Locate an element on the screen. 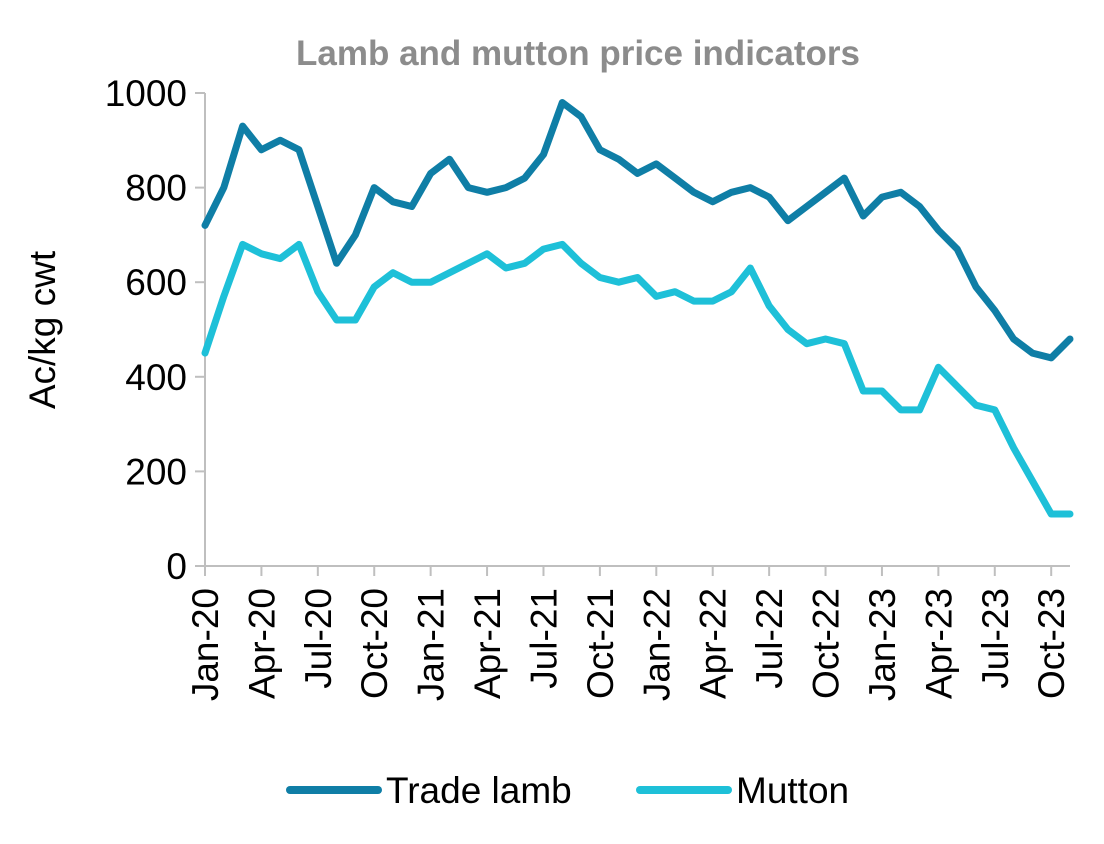 Image resolution: width=1104 pixels, height=844 pixels. y-tick-label: 400 is located at coordinates (156, 377).